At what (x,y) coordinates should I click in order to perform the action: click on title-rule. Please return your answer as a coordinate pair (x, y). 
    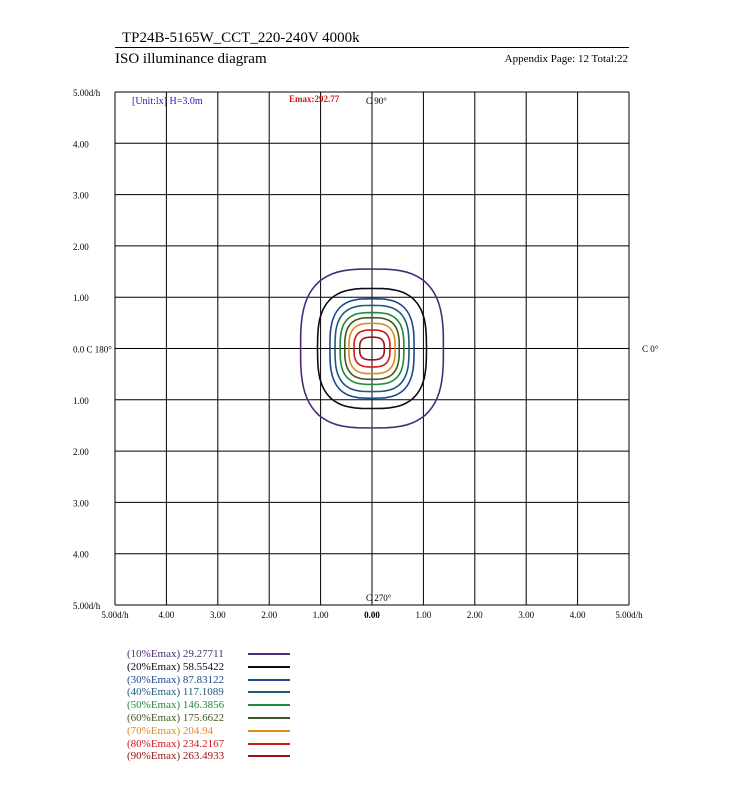
    Looking at the image, I should click on (372, 47).